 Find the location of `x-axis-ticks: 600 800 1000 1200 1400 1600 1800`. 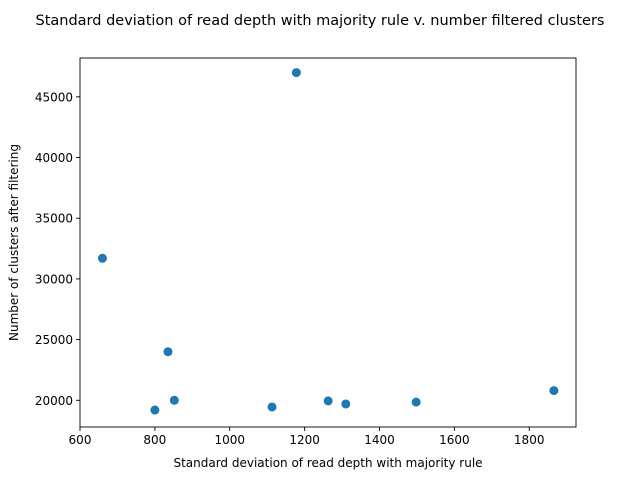

x-axis-ticks: 600 800 1000 1200 1400 1600 1800 is located at coordinates (307, 437).